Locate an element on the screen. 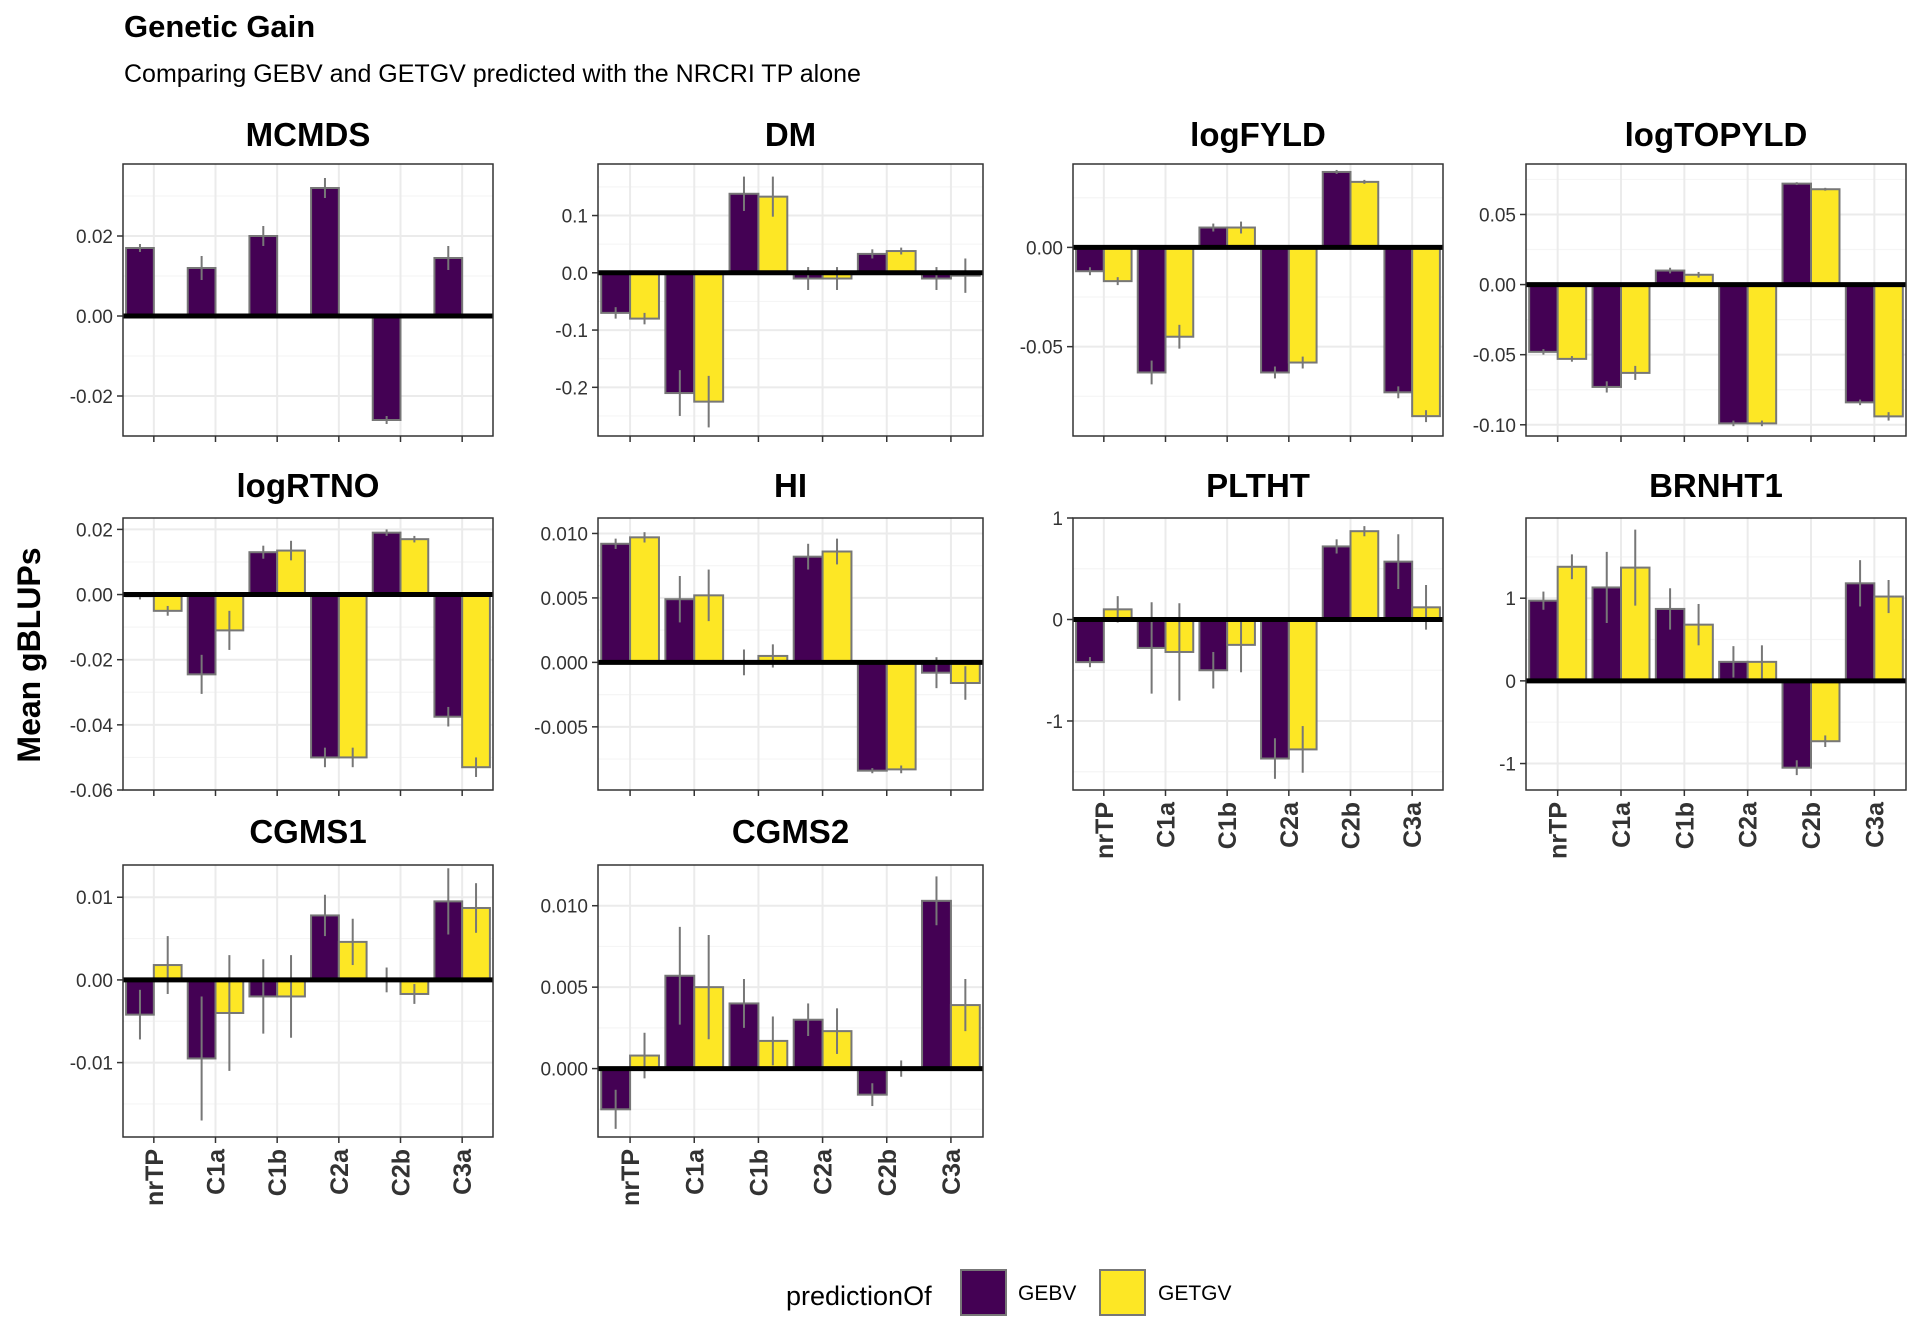 Image resolution: width=1920 pixels, height=1344 pixels. y-tick-label: 0.010 is located at coordinates (564, 534).